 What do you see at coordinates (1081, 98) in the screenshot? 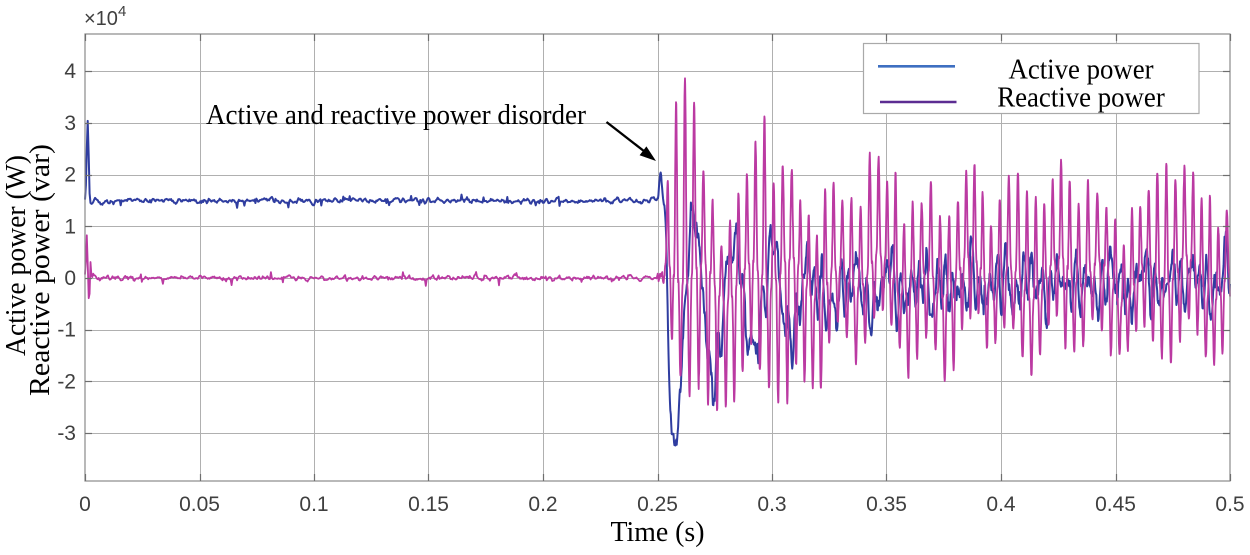
I see `svg-text: Reactive power` at bounding box center [1081, 98].